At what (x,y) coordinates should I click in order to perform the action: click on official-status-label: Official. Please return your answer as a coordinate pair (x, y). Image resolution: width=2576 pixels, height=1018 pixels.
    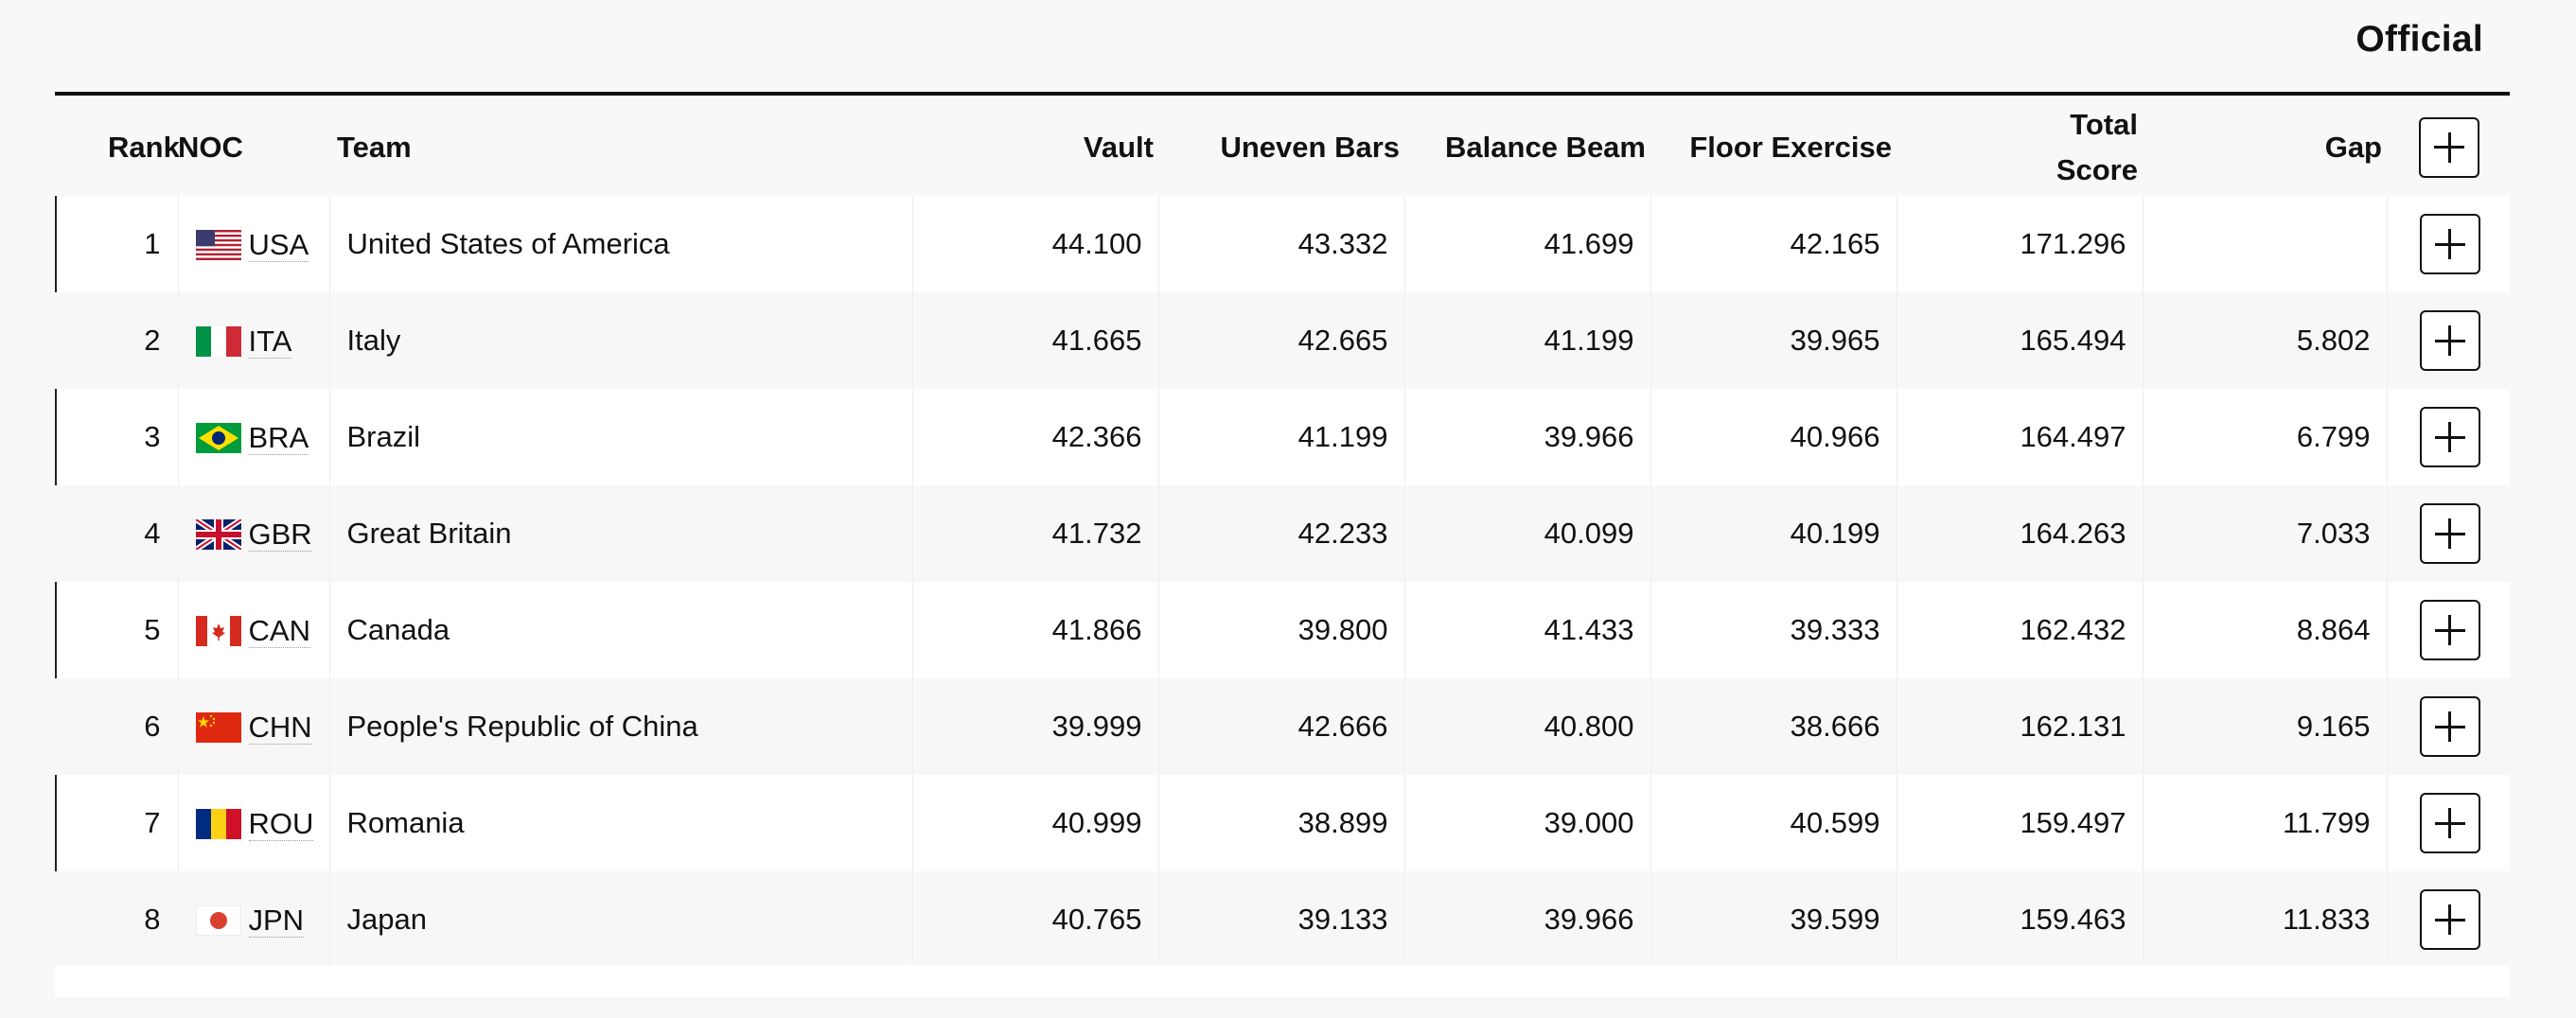
    Looking at the image, I should click on (2419, 39).